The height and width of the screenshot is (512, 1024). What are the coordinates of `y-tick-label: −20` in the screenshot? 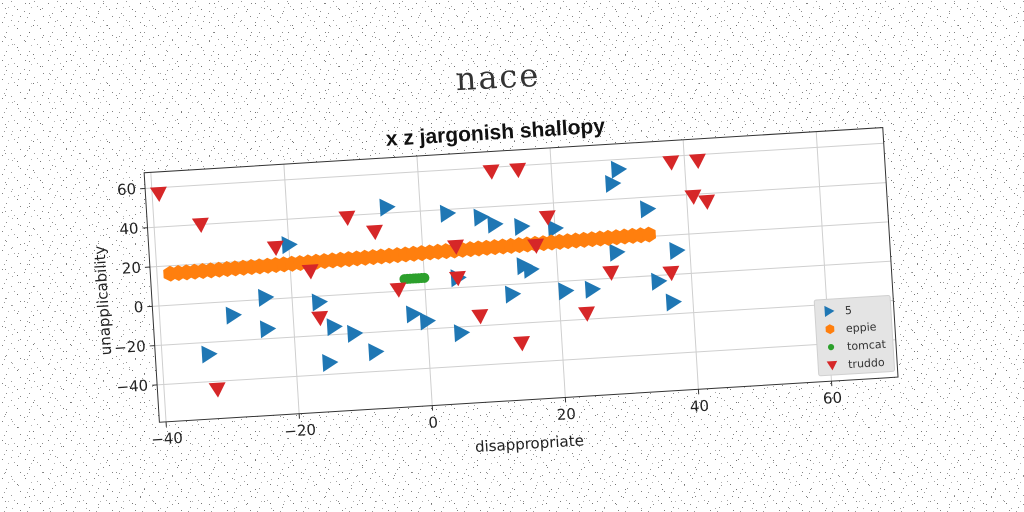 It's located at (130, 347).